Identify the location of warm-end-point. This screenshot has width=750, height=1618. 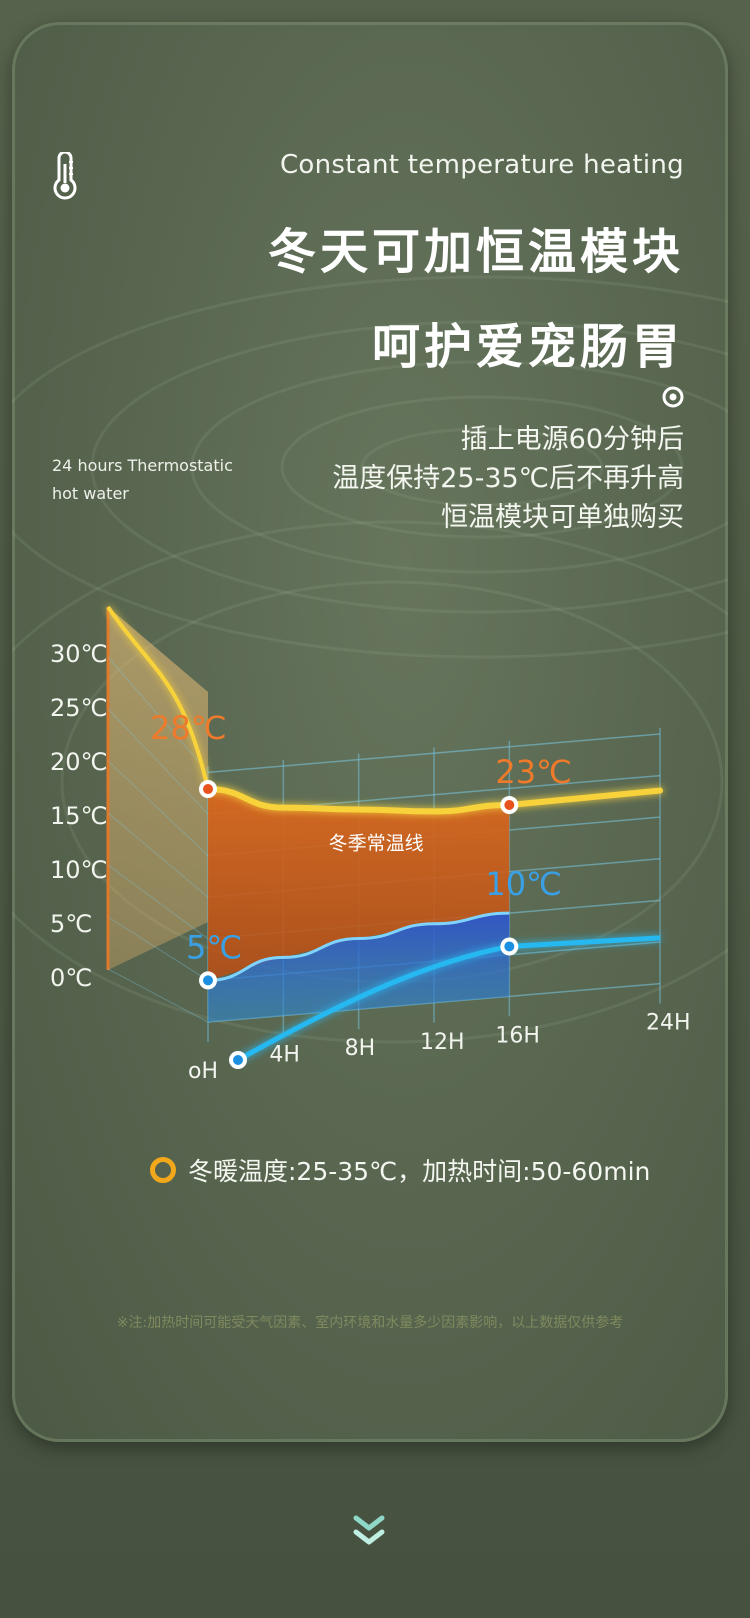
(509, 805).